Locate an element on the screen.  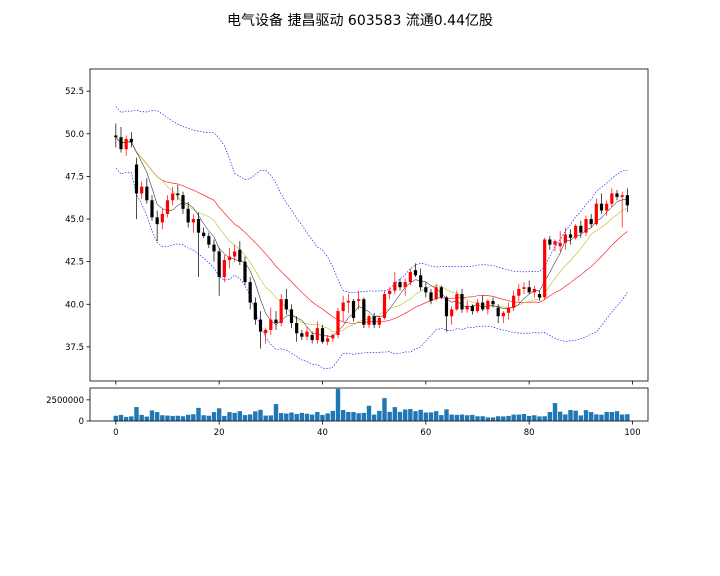
x-tick-label: 20 is located at coordinates (219, 433).